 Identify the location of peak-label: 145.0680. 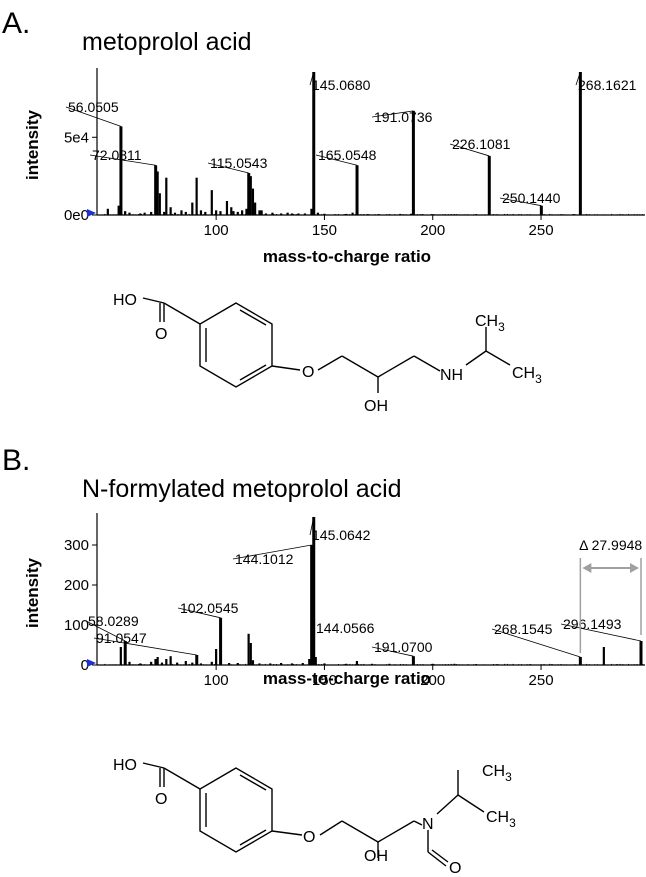
(341, 85).